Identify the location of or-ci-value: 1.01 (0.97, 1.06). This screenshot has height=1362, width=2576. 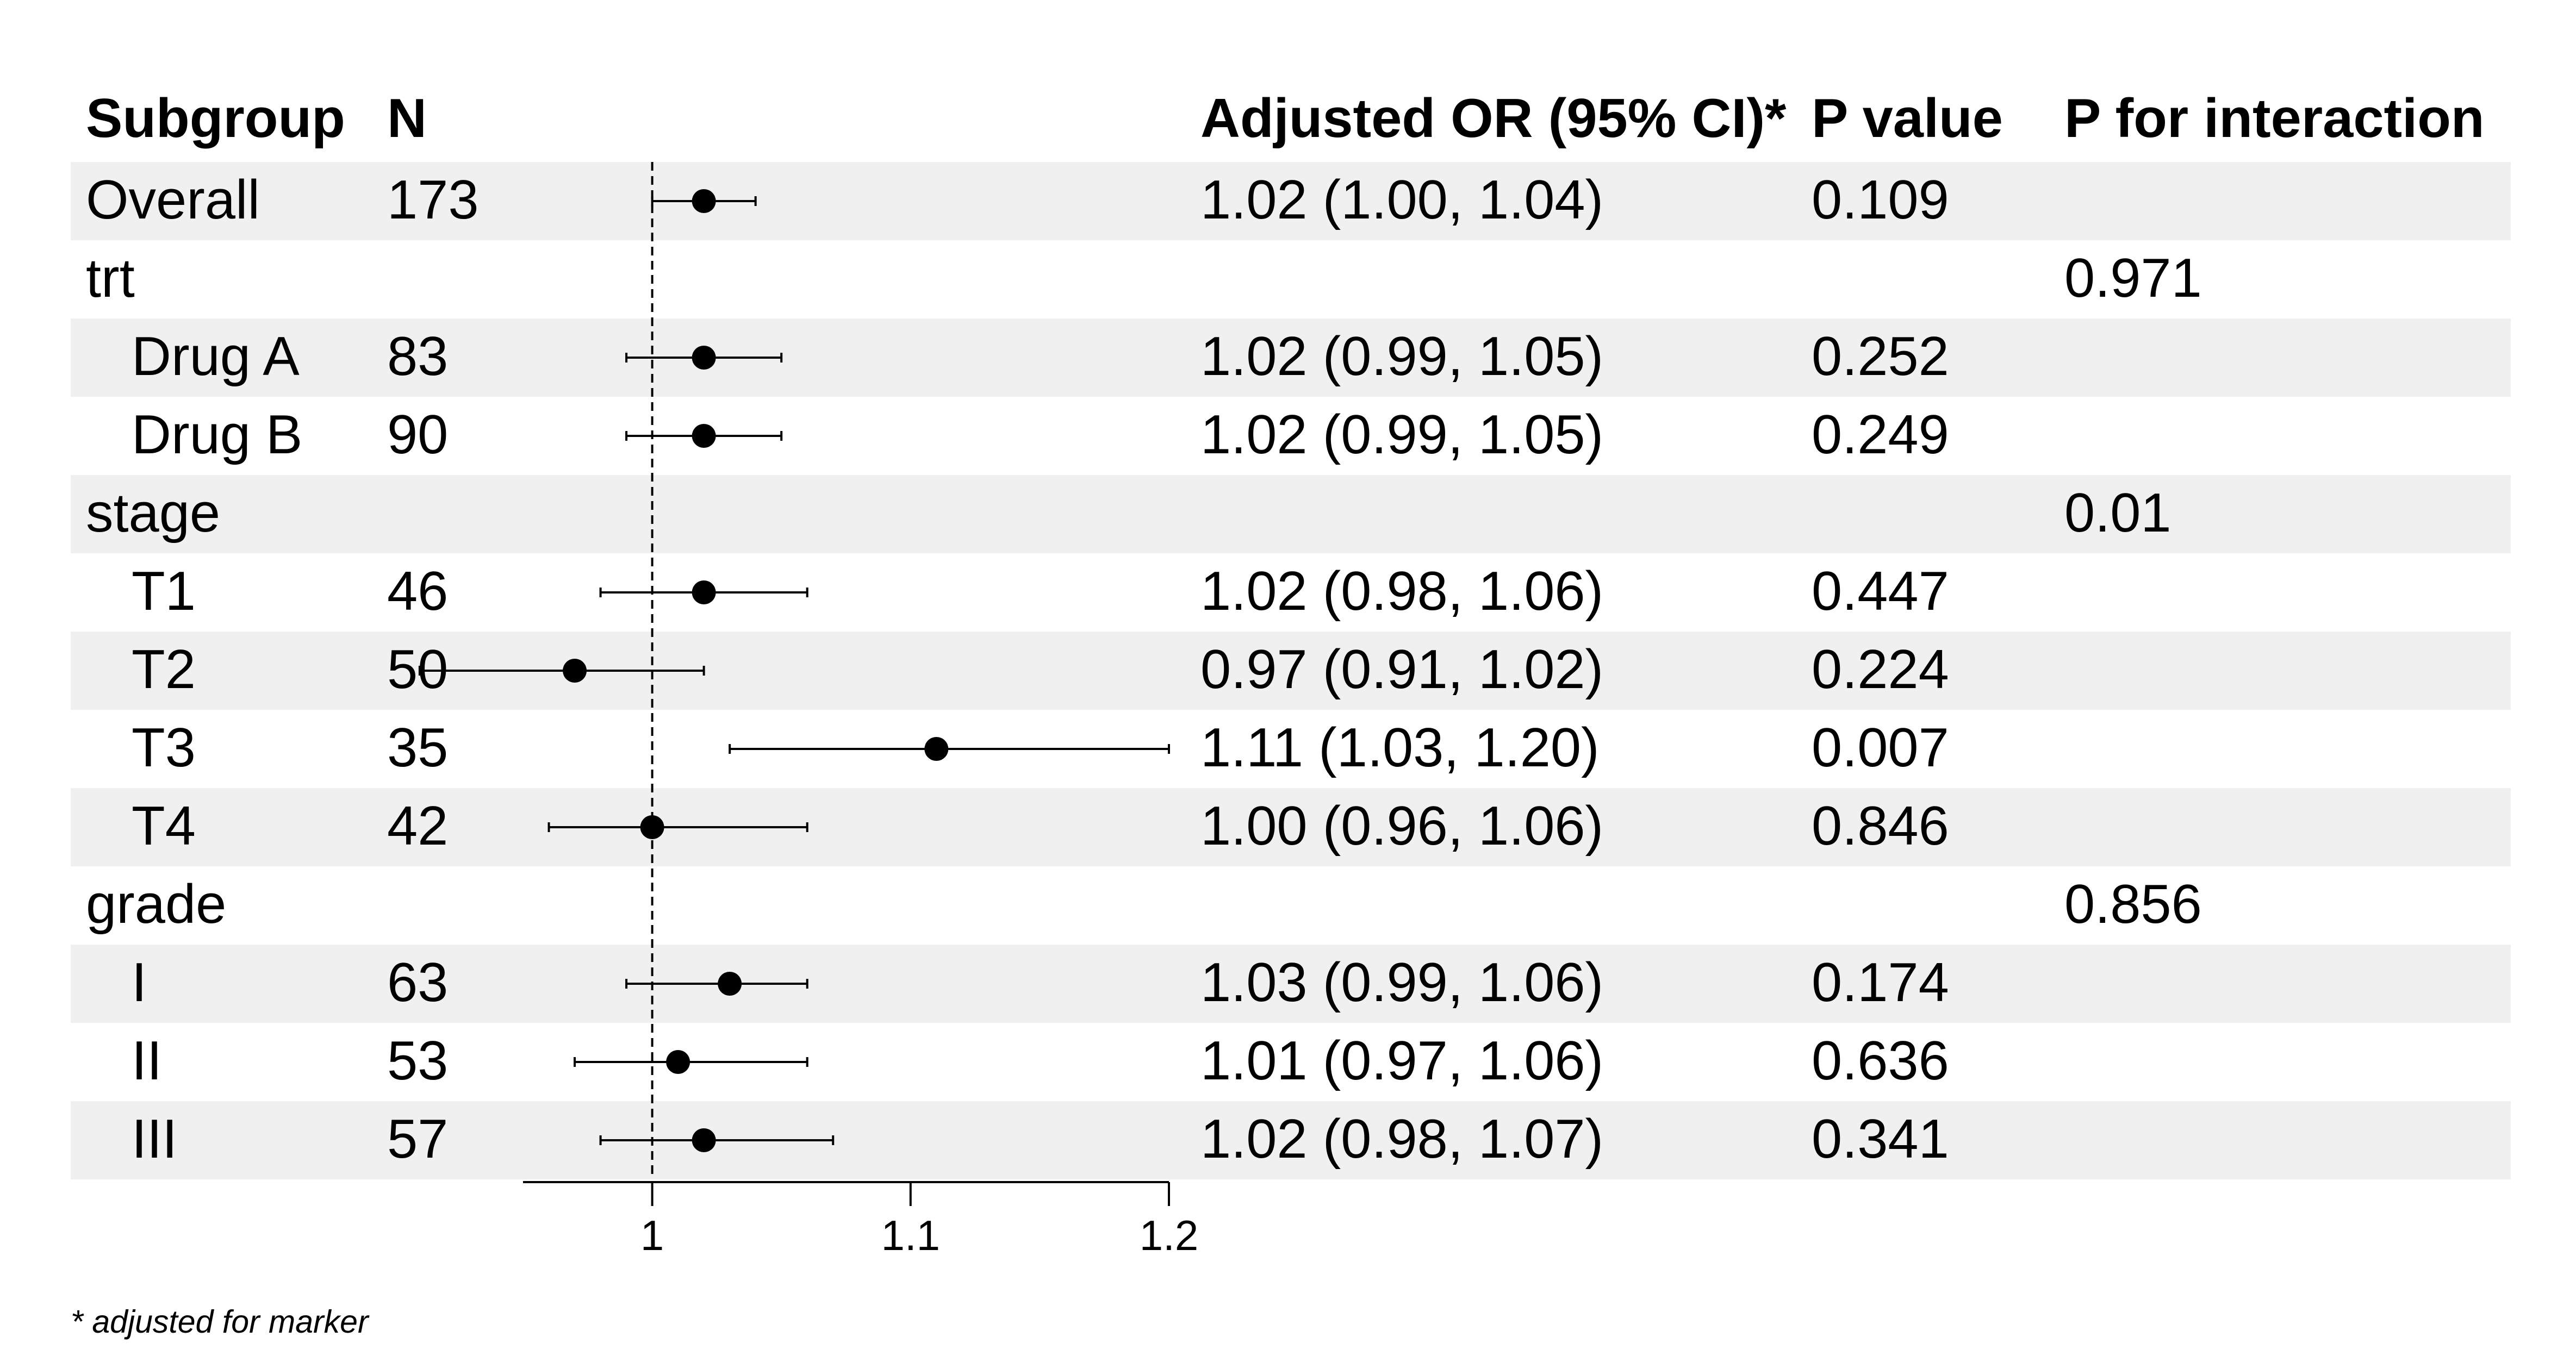
(1401, 1061).